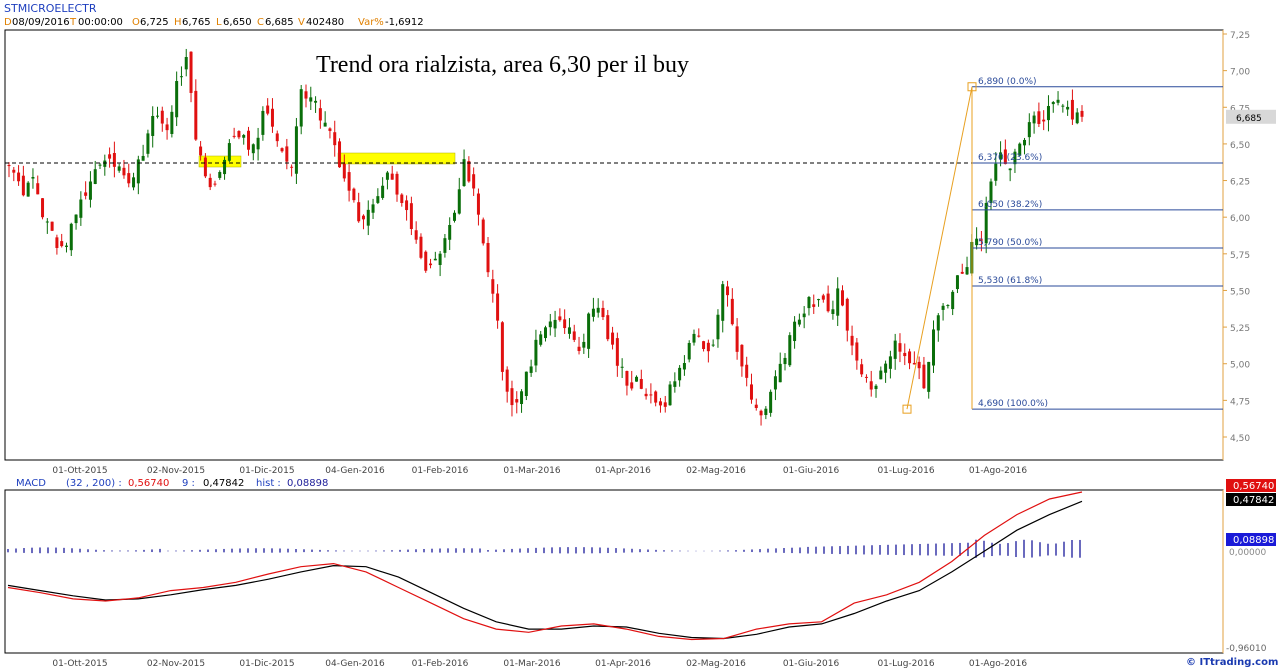  I want to click on hist-tag: 0,08898, so click(1253, 540).